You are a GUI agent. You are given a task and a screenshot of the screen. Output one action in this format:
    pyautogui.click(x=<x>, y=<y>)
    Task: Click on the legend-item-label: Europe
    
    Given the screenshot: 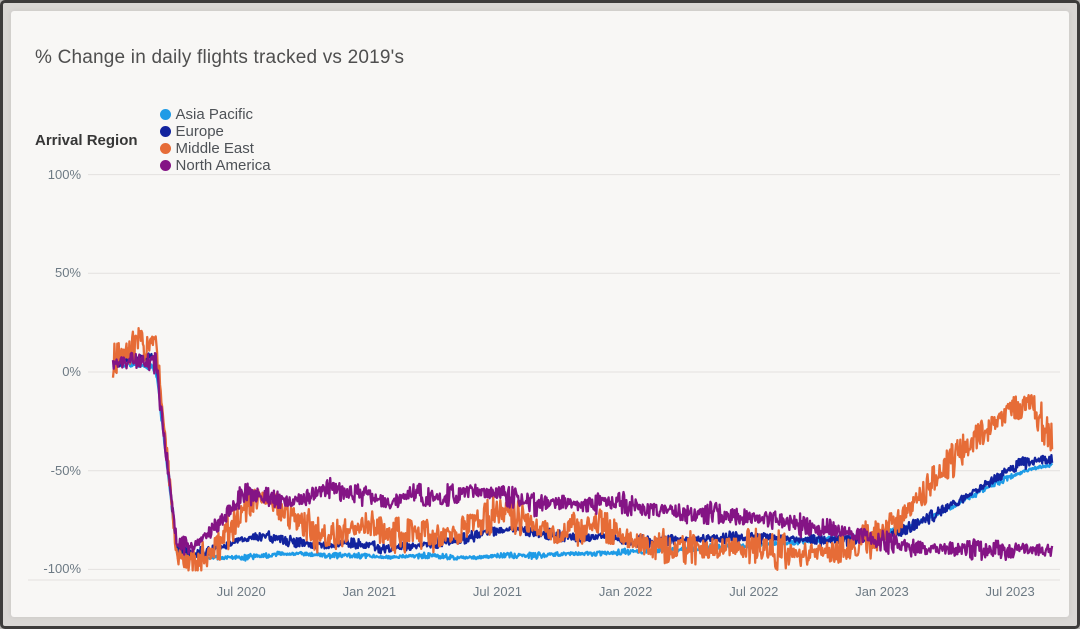 What is the action you would take?
    pyautogui.click(x=199, y=131)
    